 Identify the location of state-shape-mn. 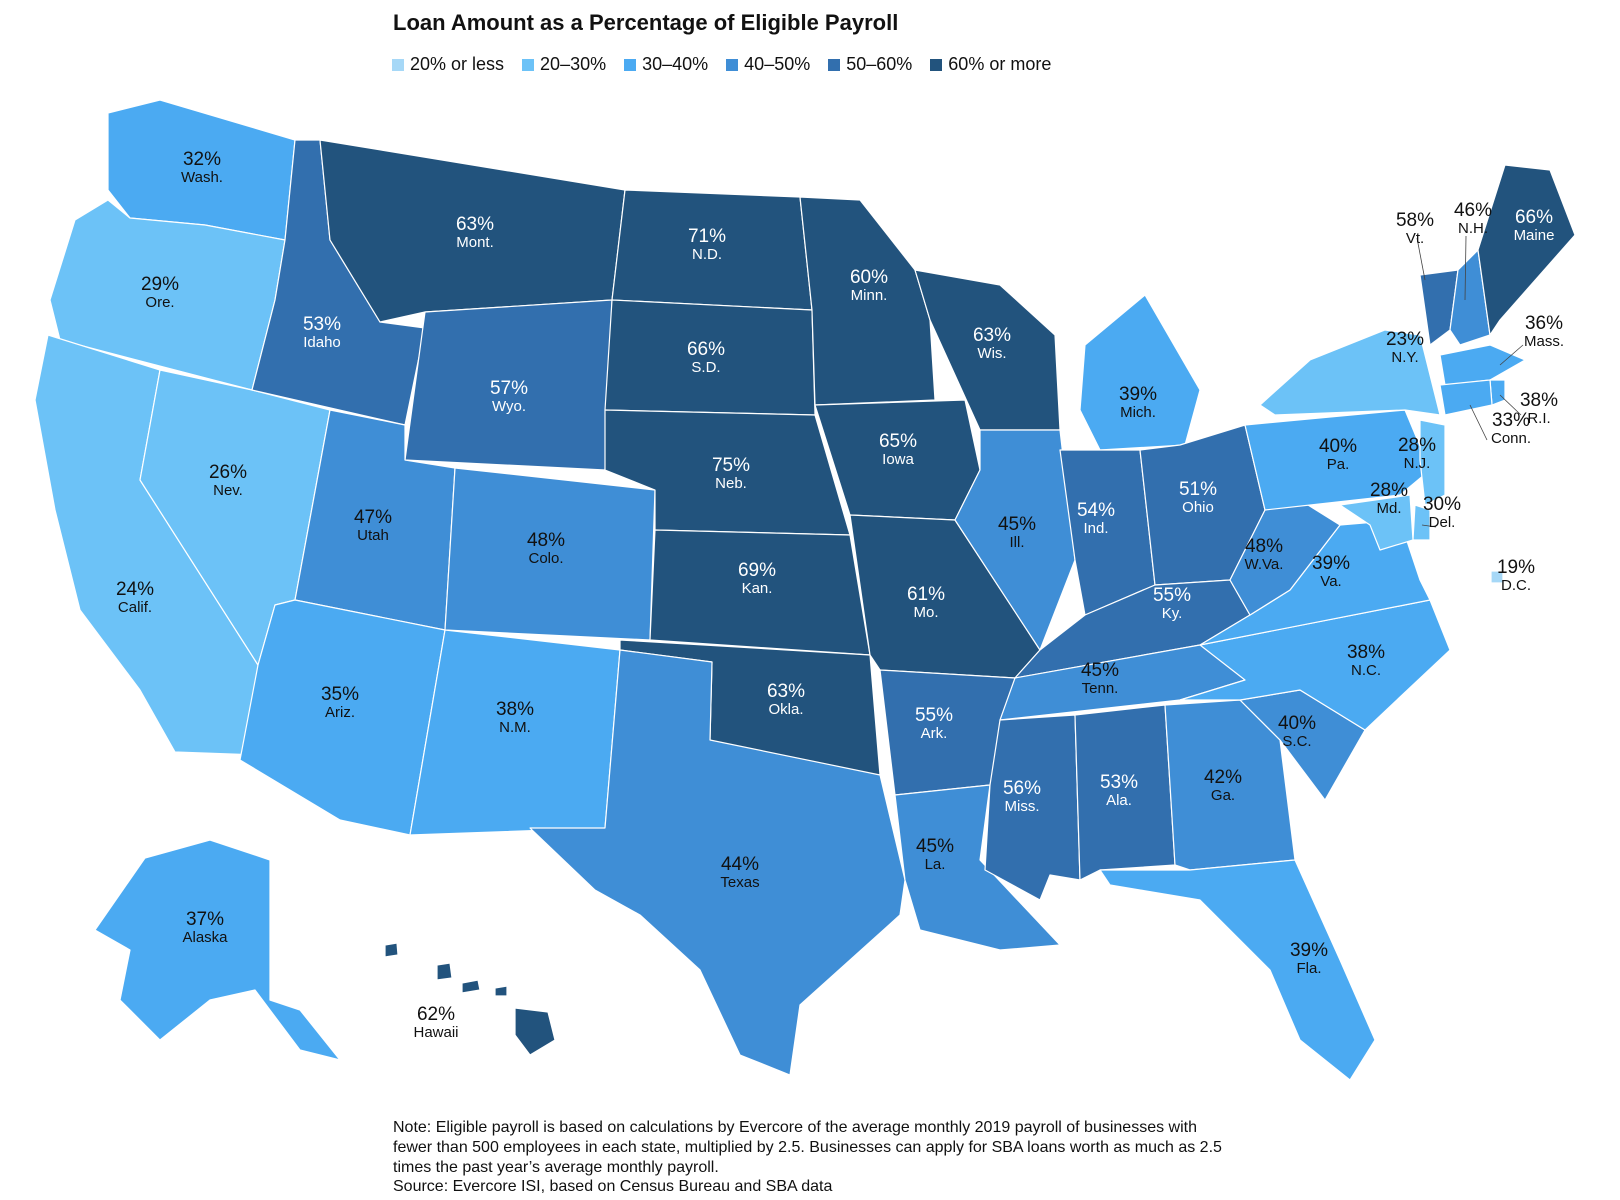
(867, 301).